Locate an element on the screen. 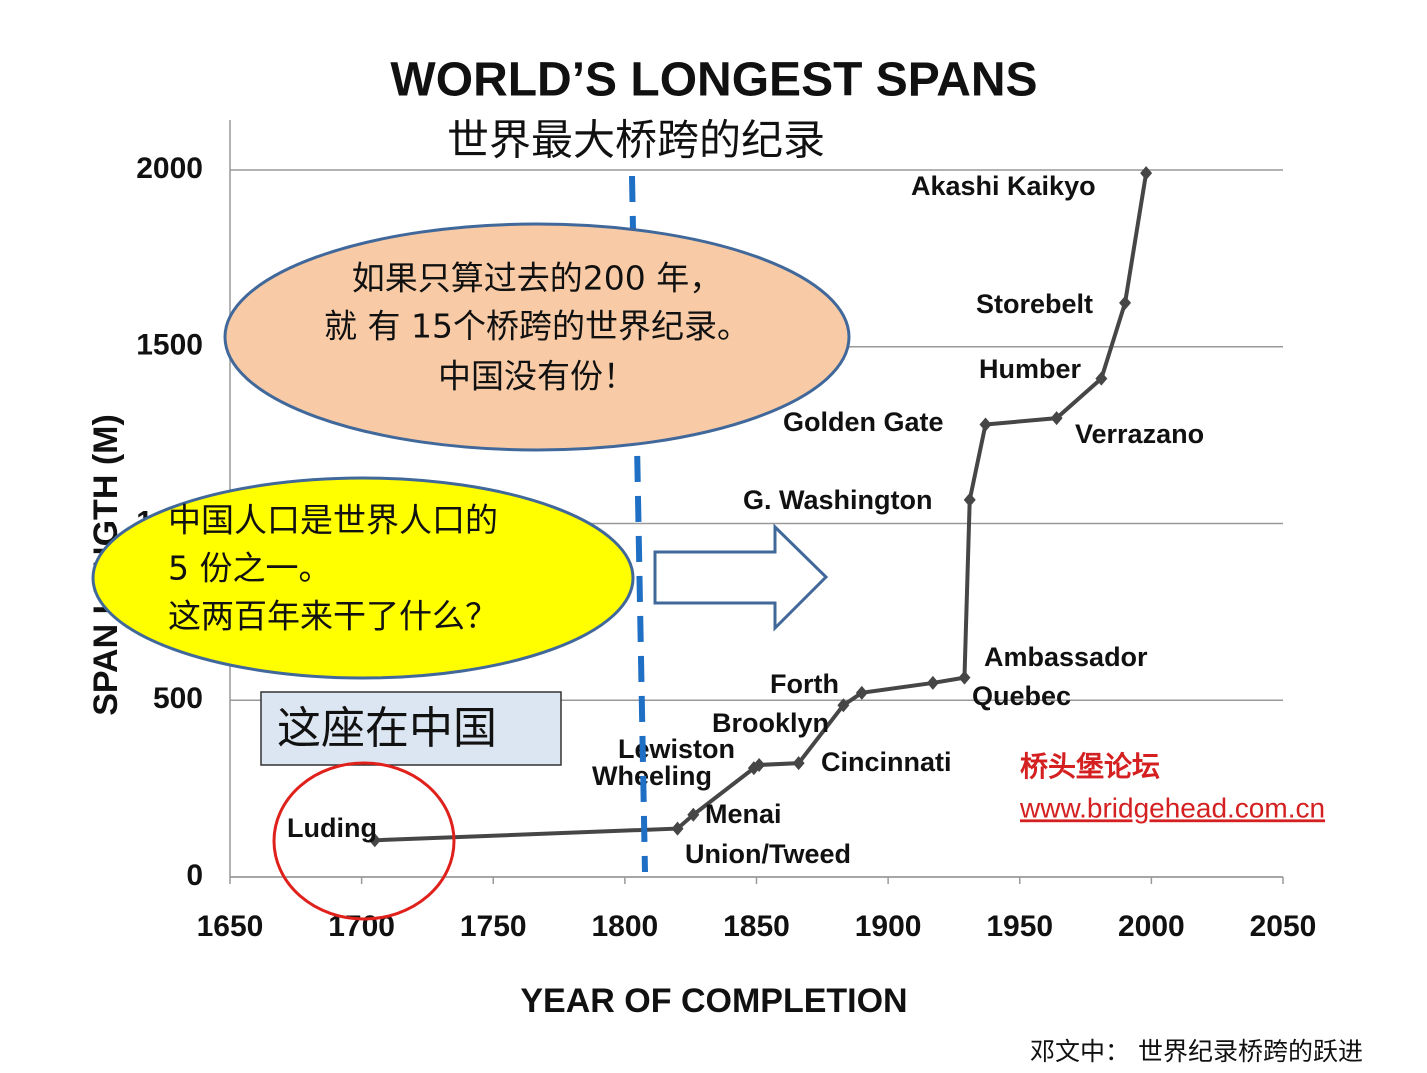 Image resolution: width=1427 pixels, height=1073 pixels. point-label: Wheeling is located at coordinates (652, 776).